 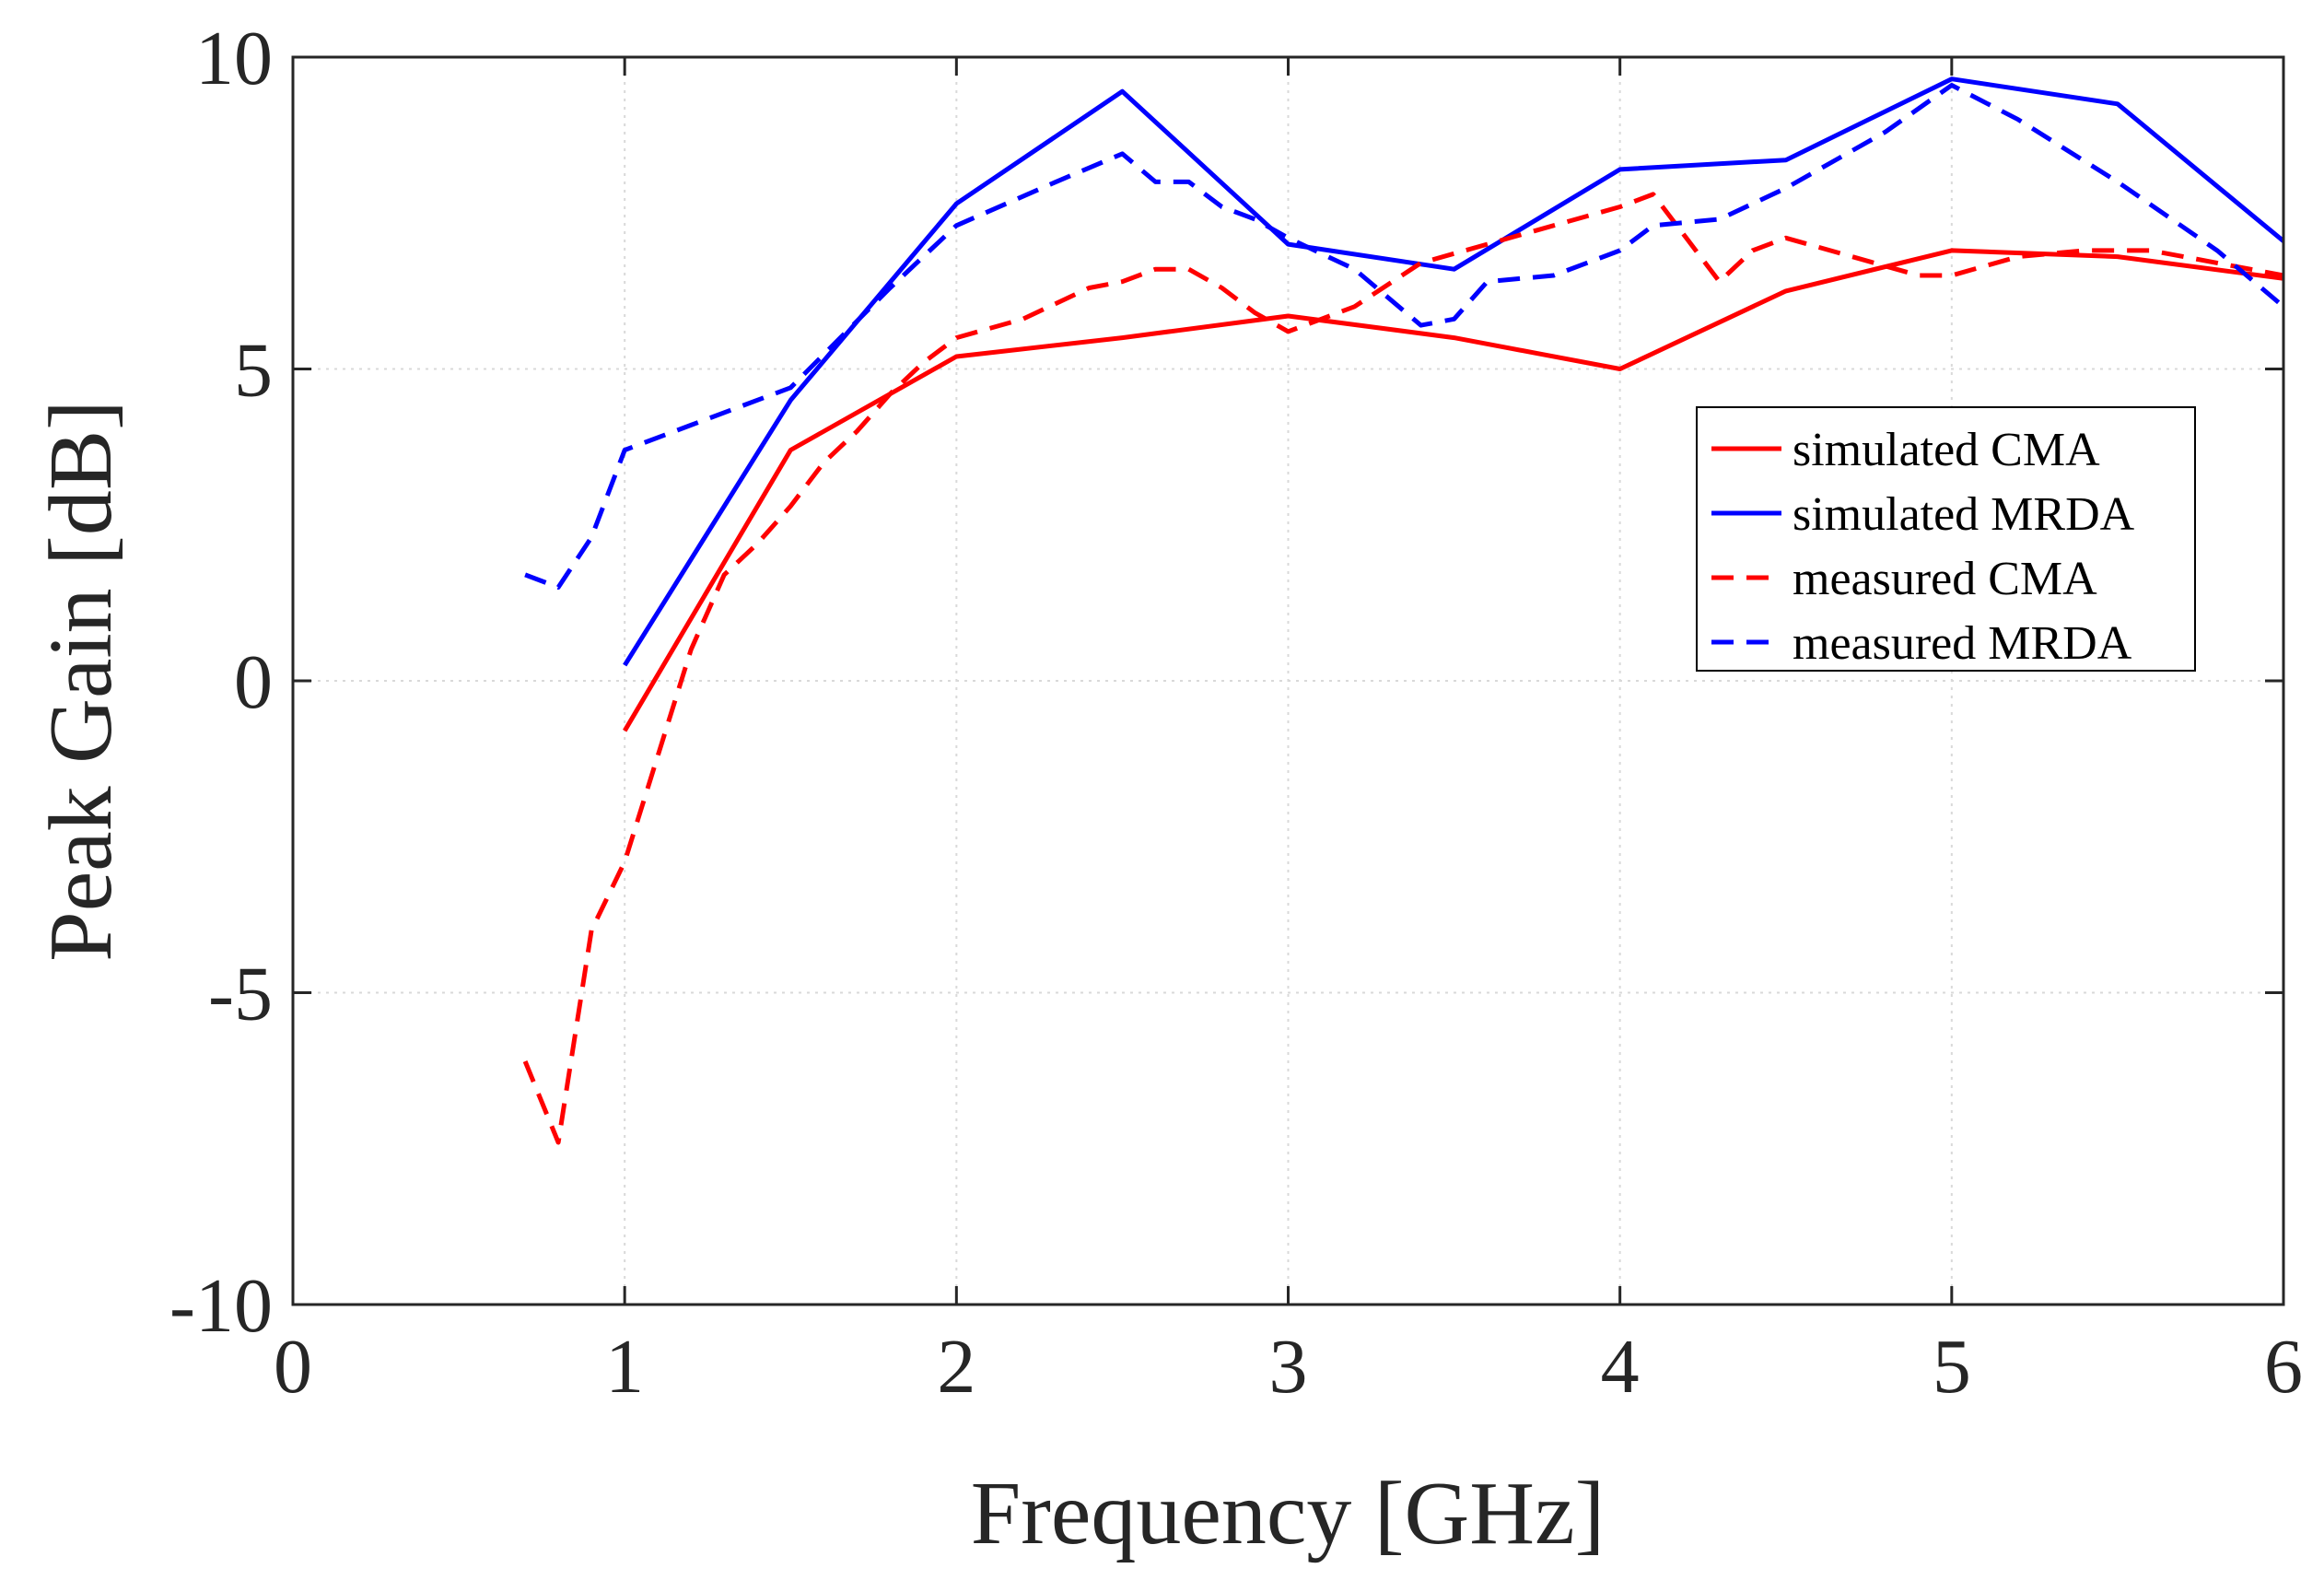 I want to click on x-tick-label: 1, so click(x=624, y=1367).